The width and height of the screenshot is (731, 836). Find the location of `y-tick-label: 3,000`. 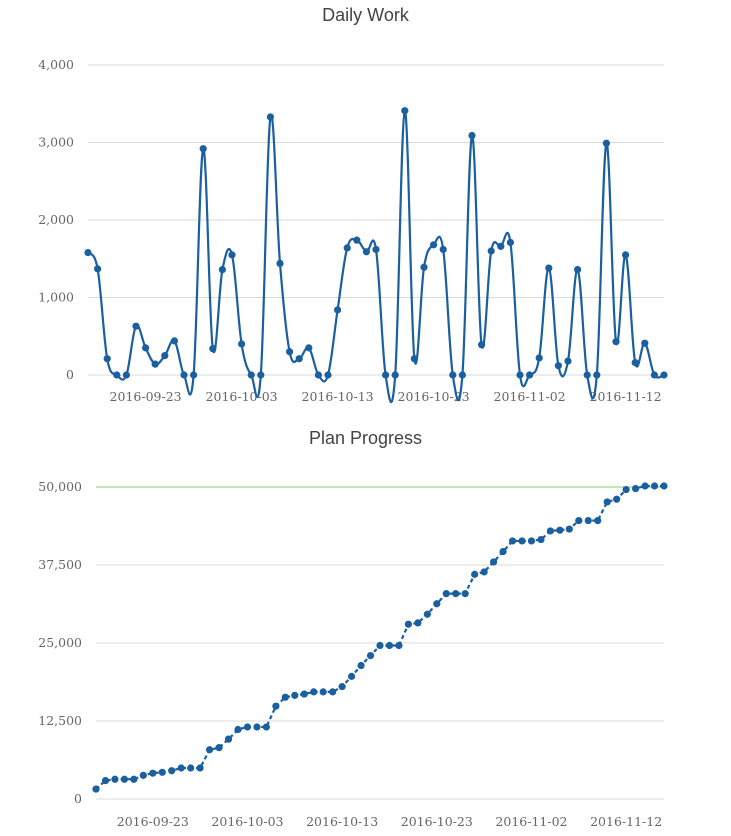

y-tick-label: 3,000 is located at coordinates (56, 142).